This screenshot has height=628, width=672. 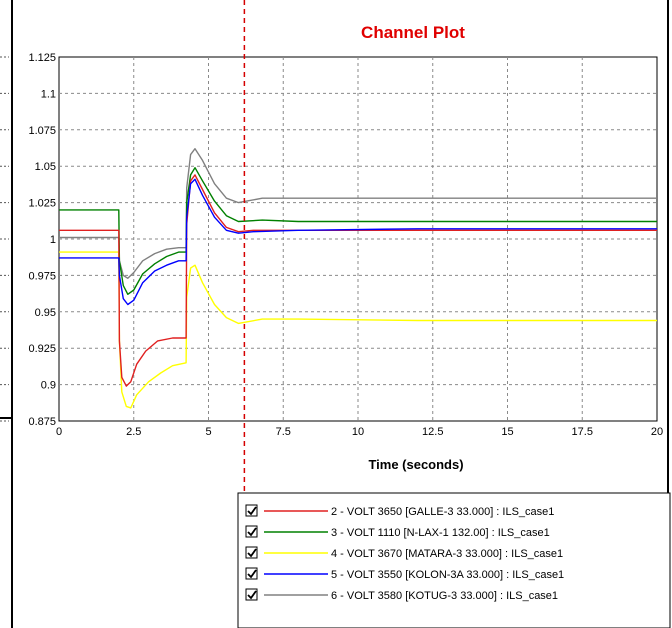 I want to click on x-tick-label: 12.5, so click(x=432, y=432).